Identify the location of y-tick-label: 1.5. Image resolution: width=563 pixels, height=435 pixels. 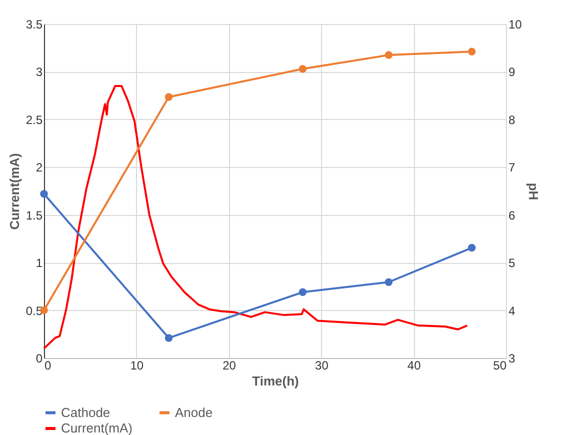
(34, 215).